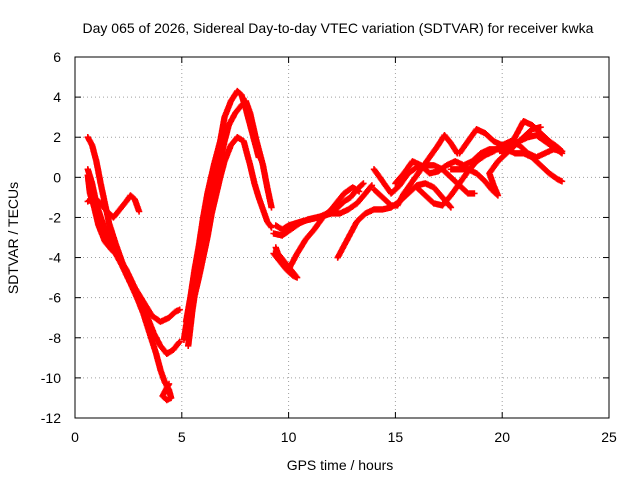 This screenshot has width=640, height=480. I want to click on y-tick-label: -12, so click(51, 418).